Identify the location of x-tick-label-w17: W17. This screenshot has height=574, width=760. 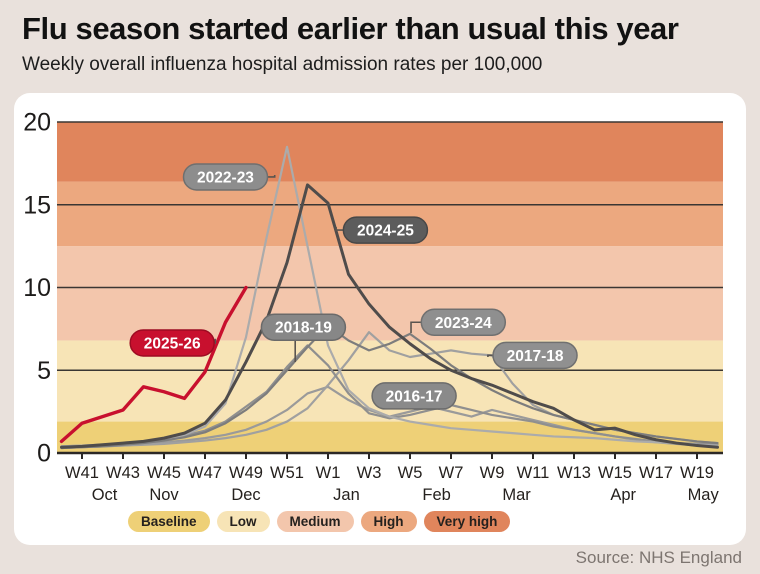
(656, 473).